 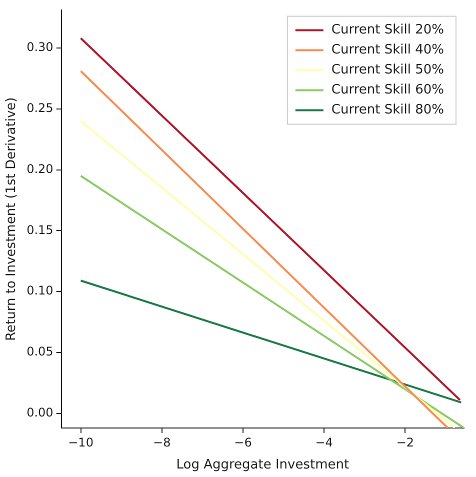 I want to click on y-tick-label: 0.00, so click(x=40, y=413).